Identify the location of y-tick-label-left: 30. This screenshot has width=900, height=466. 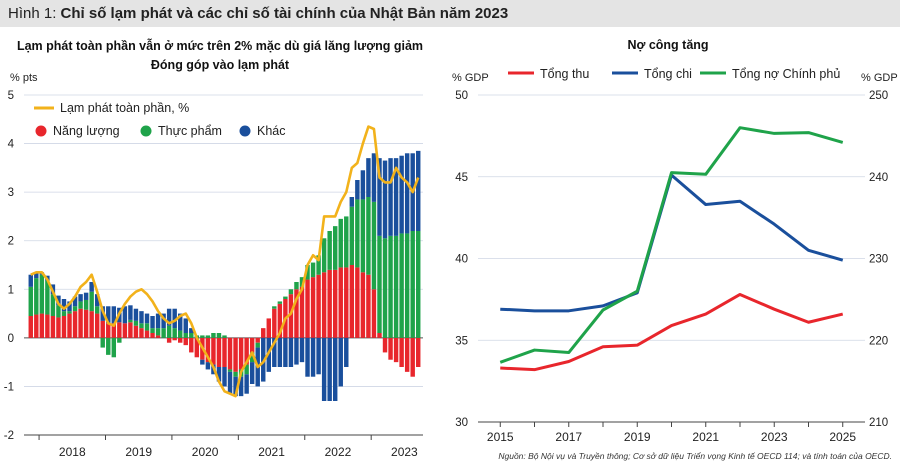
(461, 423).